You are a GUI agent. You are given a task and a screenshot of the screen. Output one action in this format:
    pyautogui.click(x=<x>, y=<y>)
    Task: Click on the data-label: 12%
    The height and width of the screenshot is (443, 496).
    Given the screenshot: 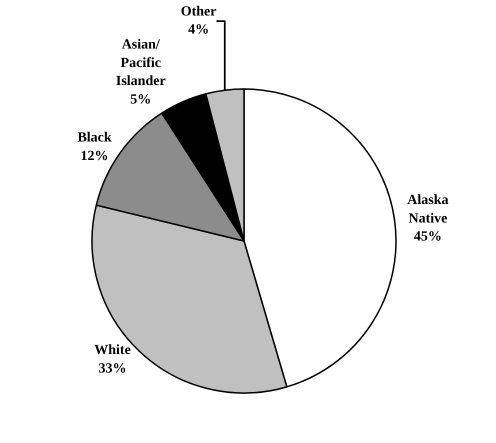 What is the action you would take?
    pyautogui.click(x=94, y=156)
    